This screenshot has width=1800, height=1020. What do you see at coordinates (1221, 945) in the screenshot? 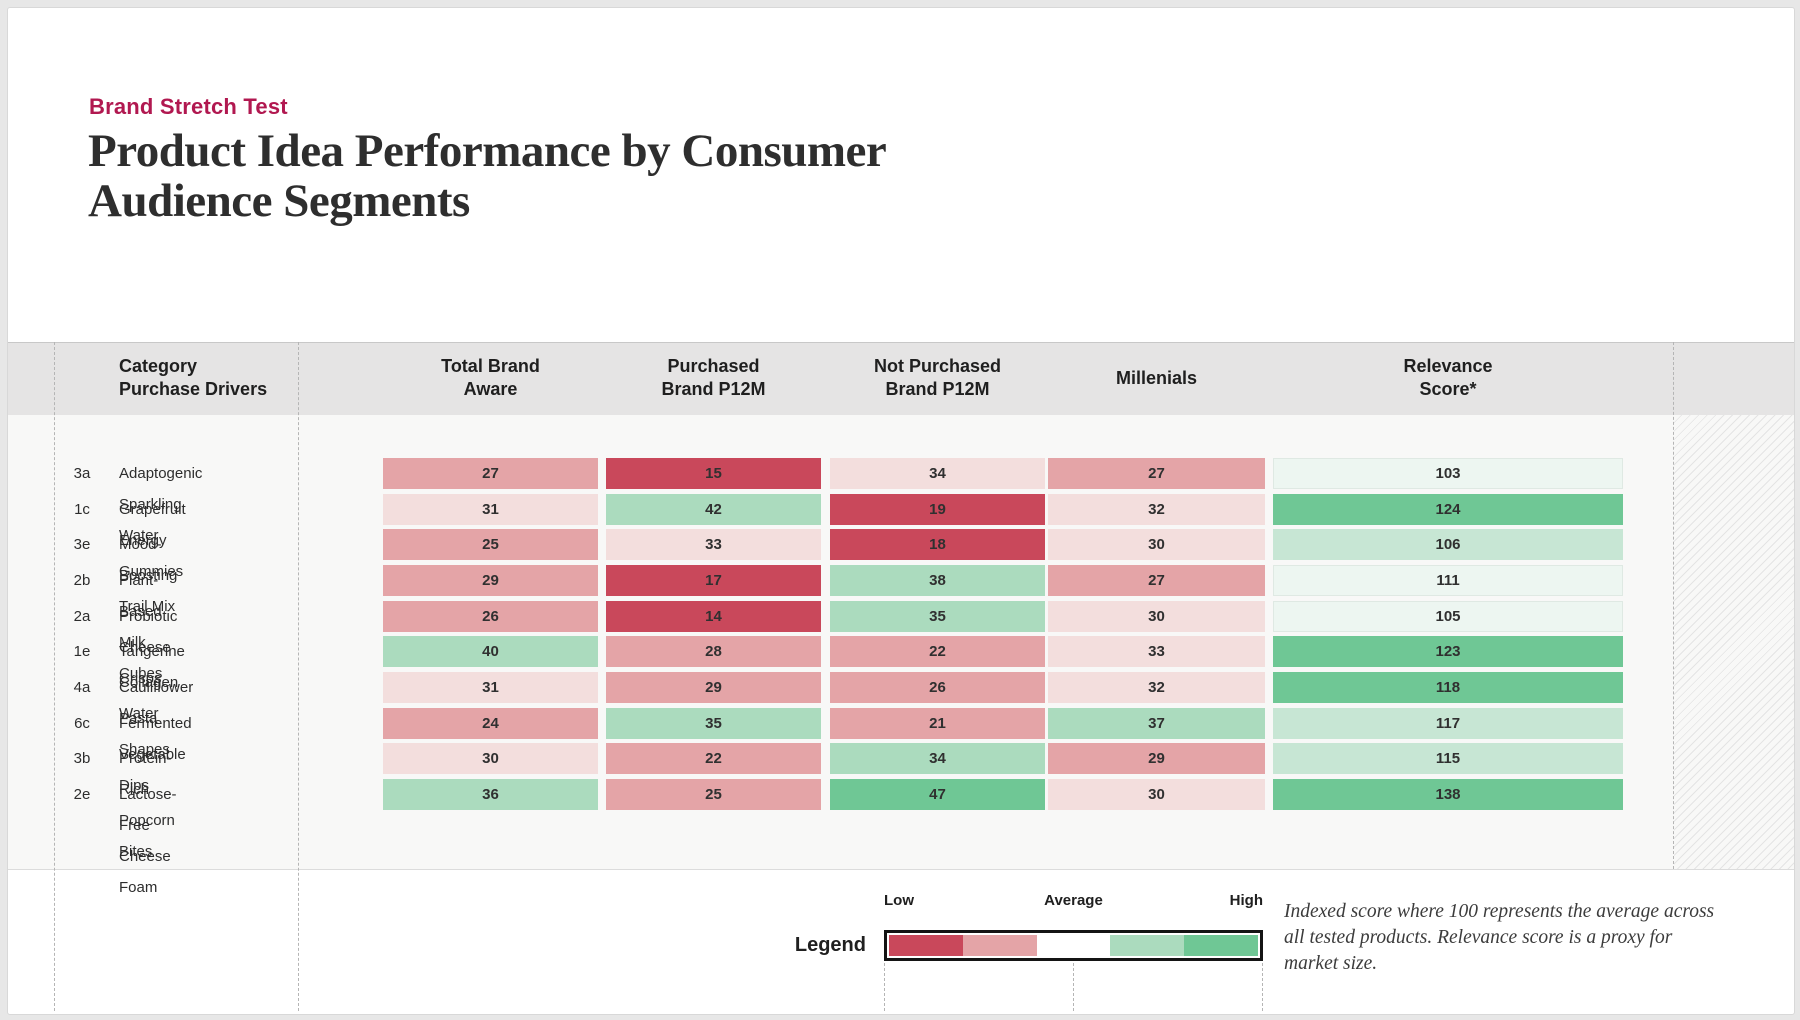
I see `legend-swatch-green` at bounding box center [1221, 945].